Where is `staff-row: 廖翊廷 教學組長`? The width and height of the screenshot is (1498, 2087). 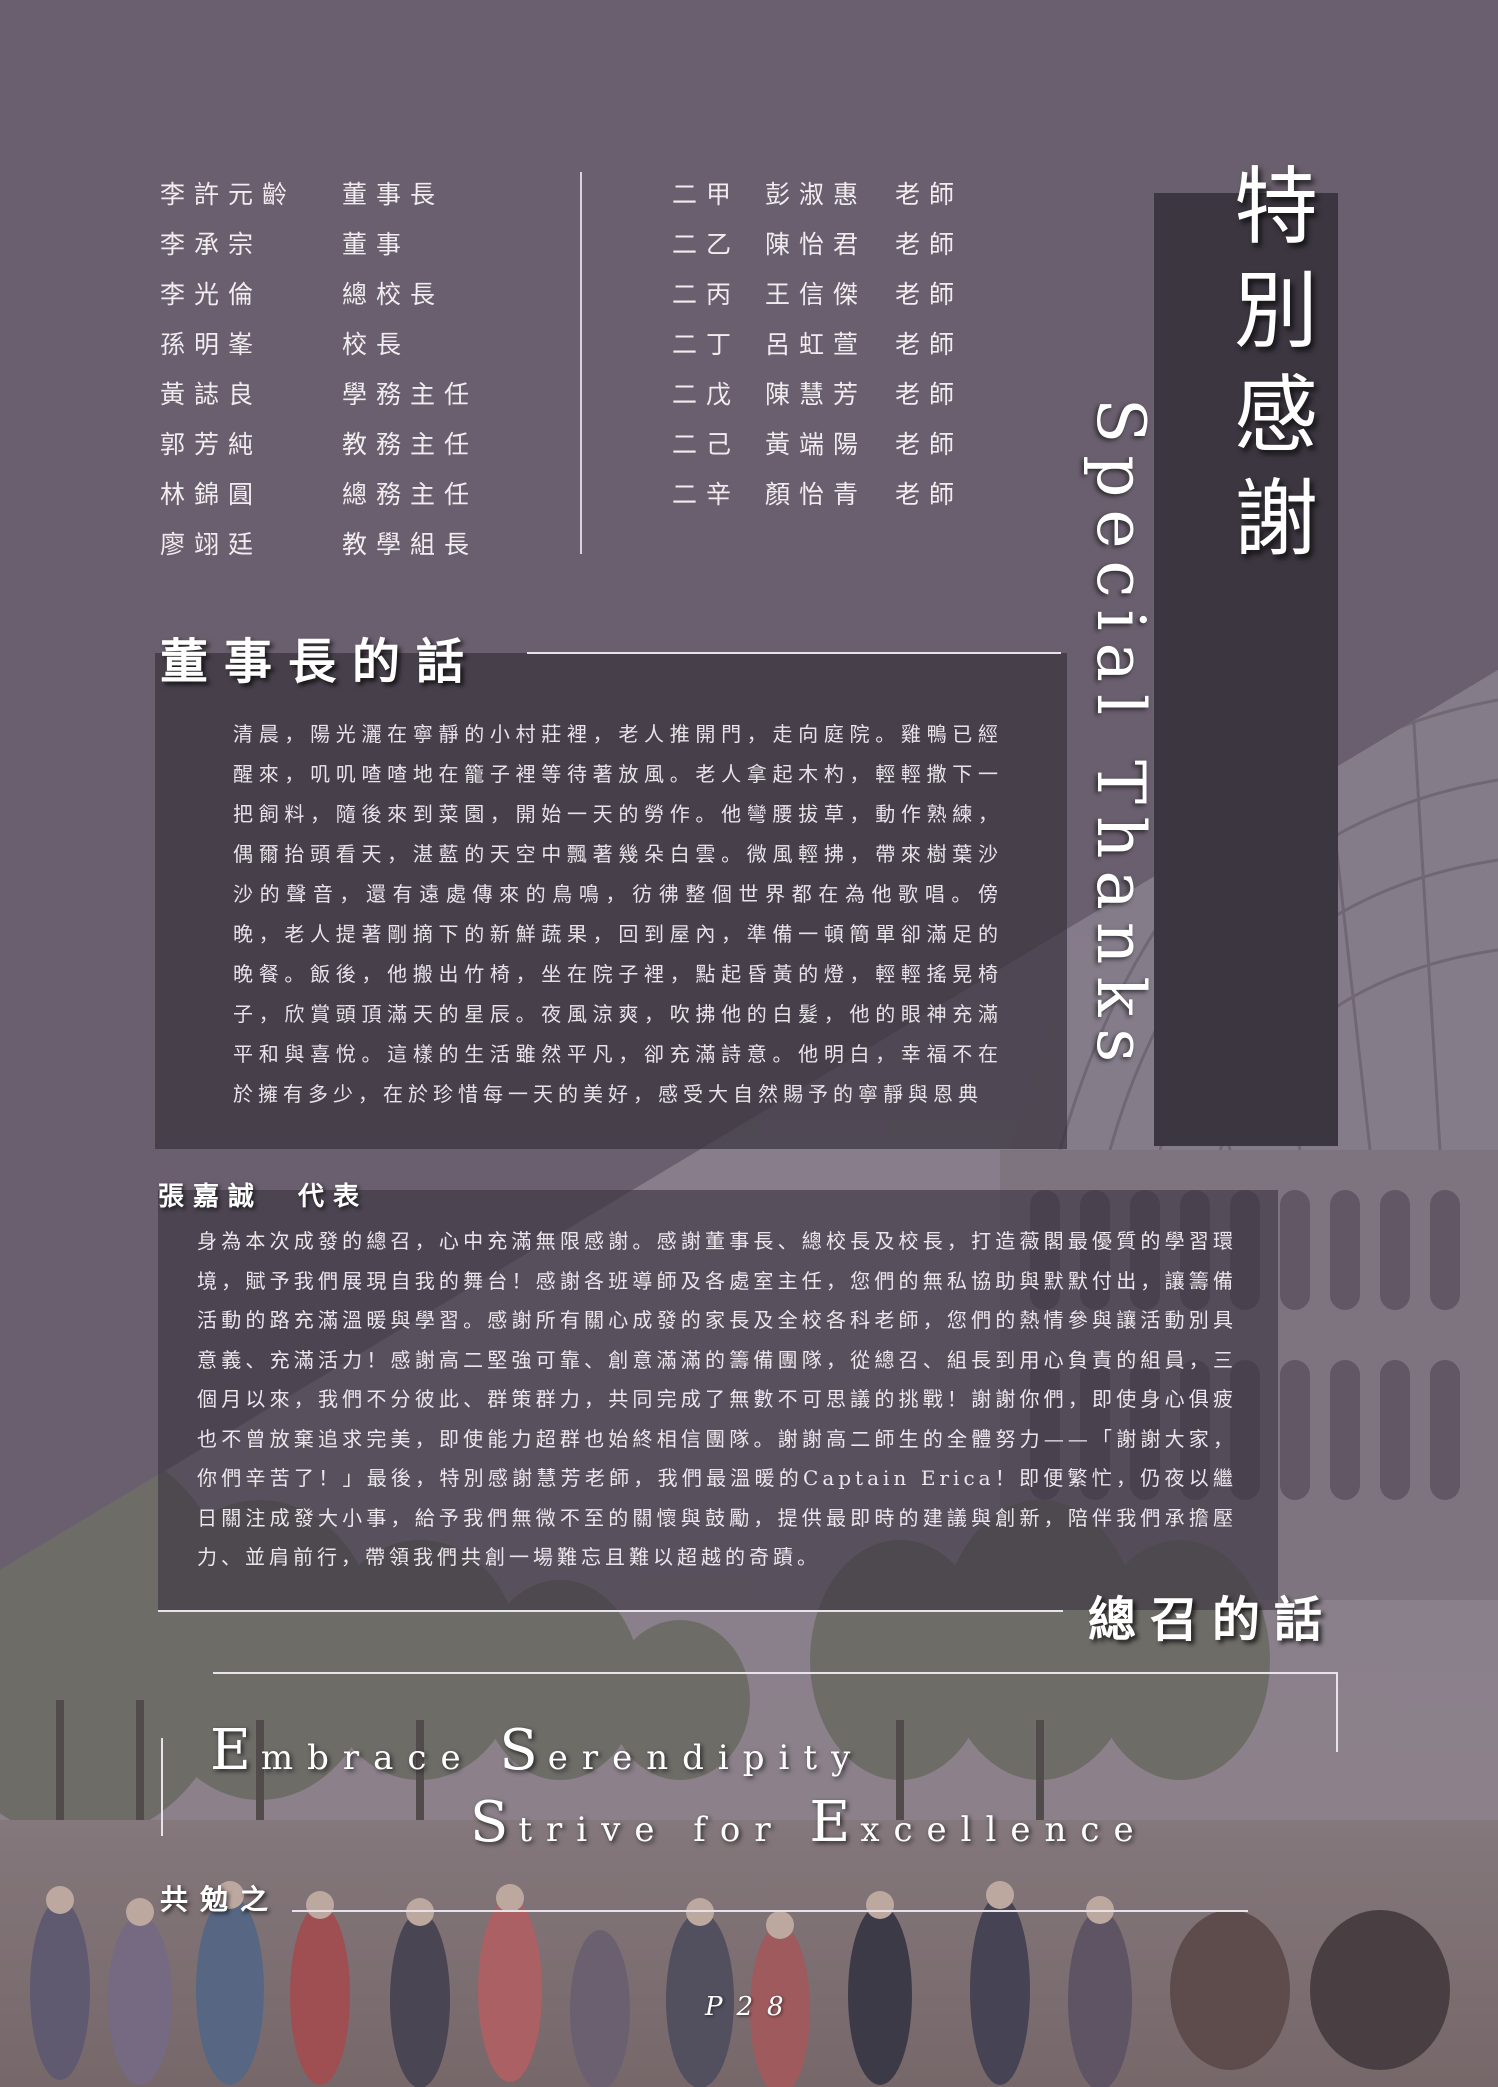 staff-row: 廖翊廷 教學組長 is located at coordinates (319, 545).